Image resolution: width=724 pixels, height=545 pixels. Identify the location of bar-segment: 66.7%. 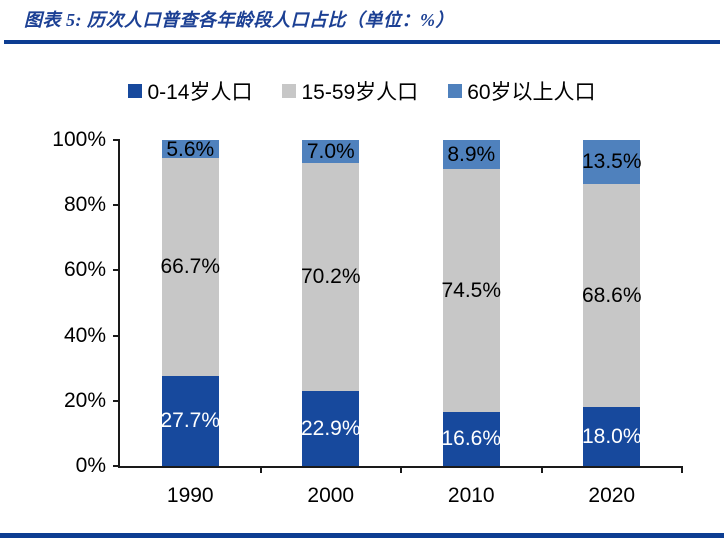
(190, 267).